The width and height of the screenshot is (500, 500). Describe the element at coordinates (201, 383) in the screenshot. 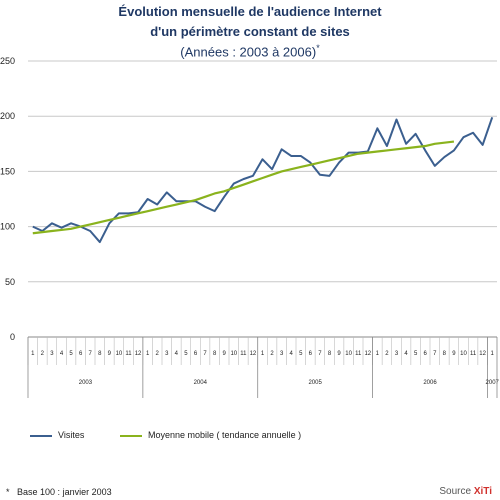

I see `year-label-2004: 2004` at that location.